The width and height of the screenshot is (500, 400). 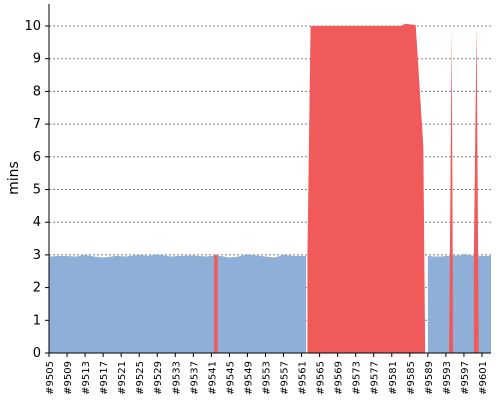 What do you see at coordinates (37, 59) in the screenshot?
I see `y-tick-label: 9` at bounding box center [37, 59].